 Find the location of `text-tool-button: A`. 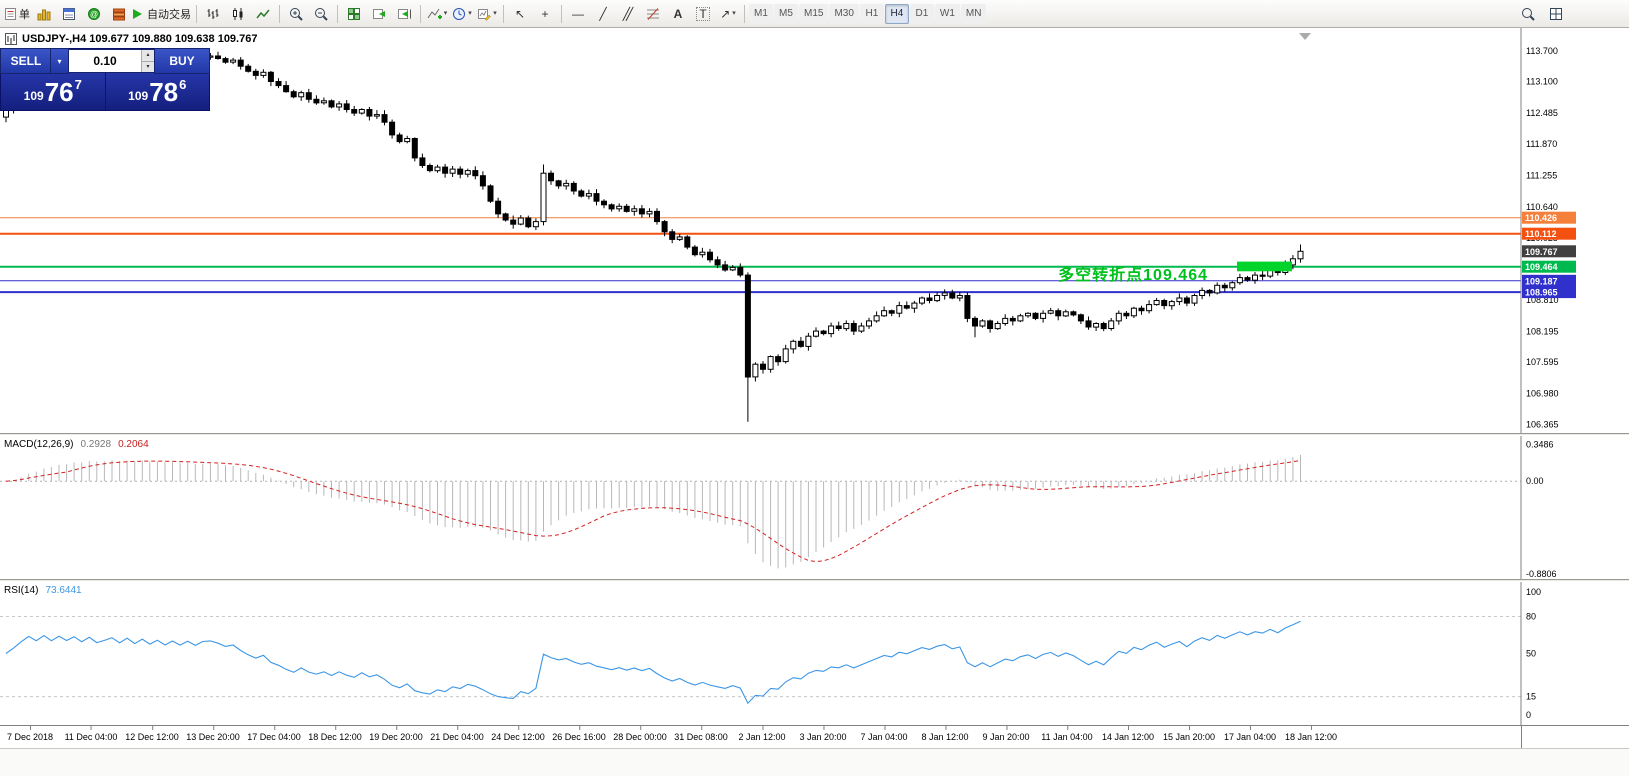

text-tool-button: A is located at coordinates (678, 13).